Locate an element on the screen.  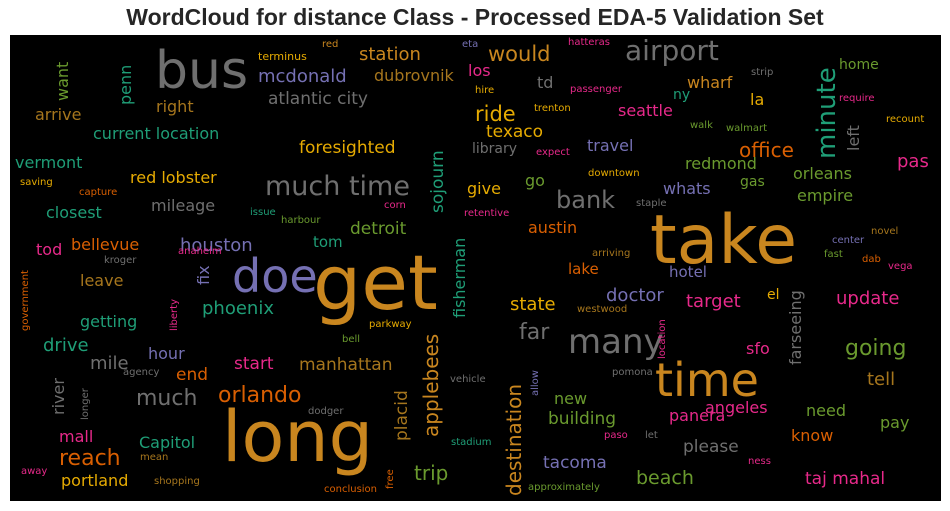
word-terminus: terminus is located at coordinates (282, 56).